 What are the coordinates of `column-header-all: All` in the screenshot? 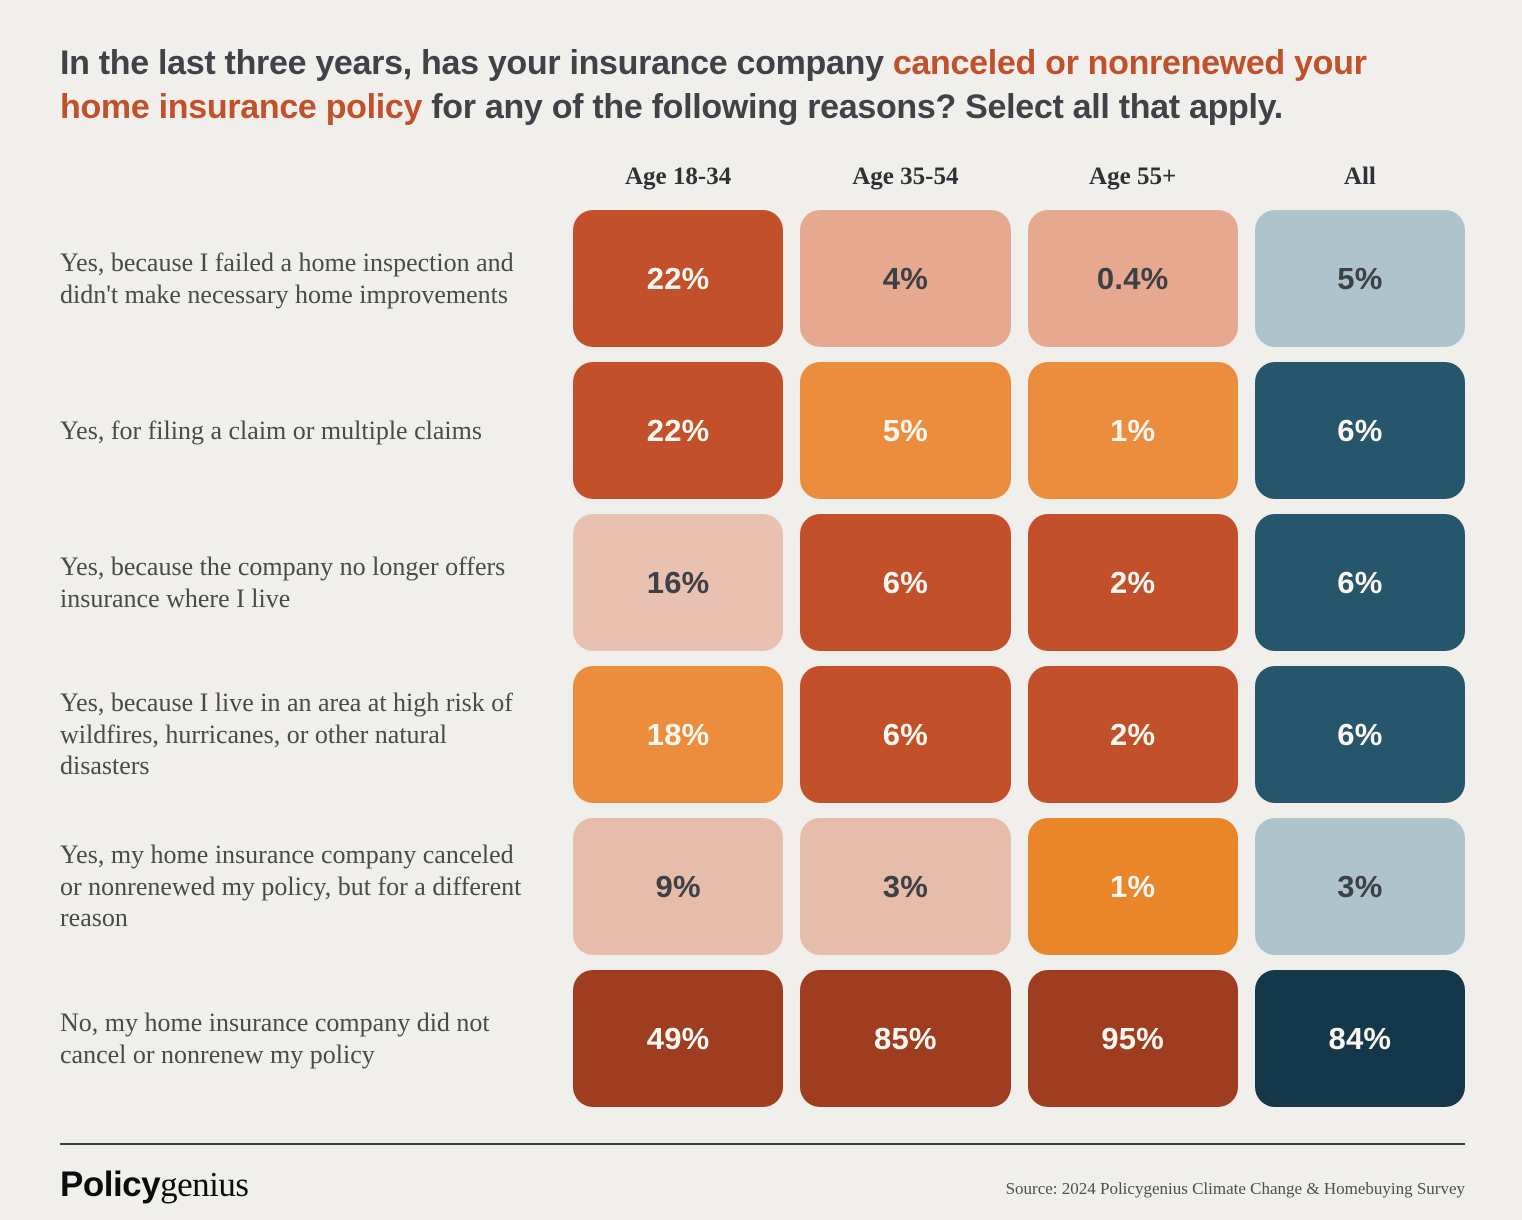 It's located at (1359, 177).